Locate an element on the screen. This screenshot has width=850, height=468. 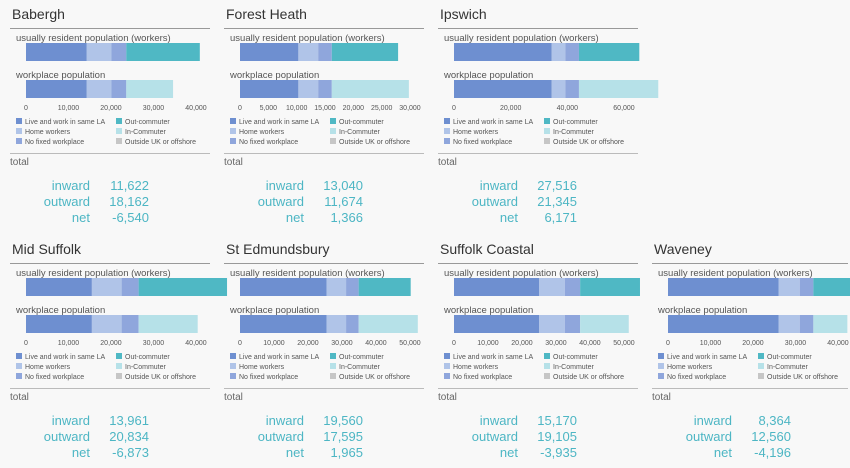
panel-title: Forest Heath is located at coordinates (266, 14).